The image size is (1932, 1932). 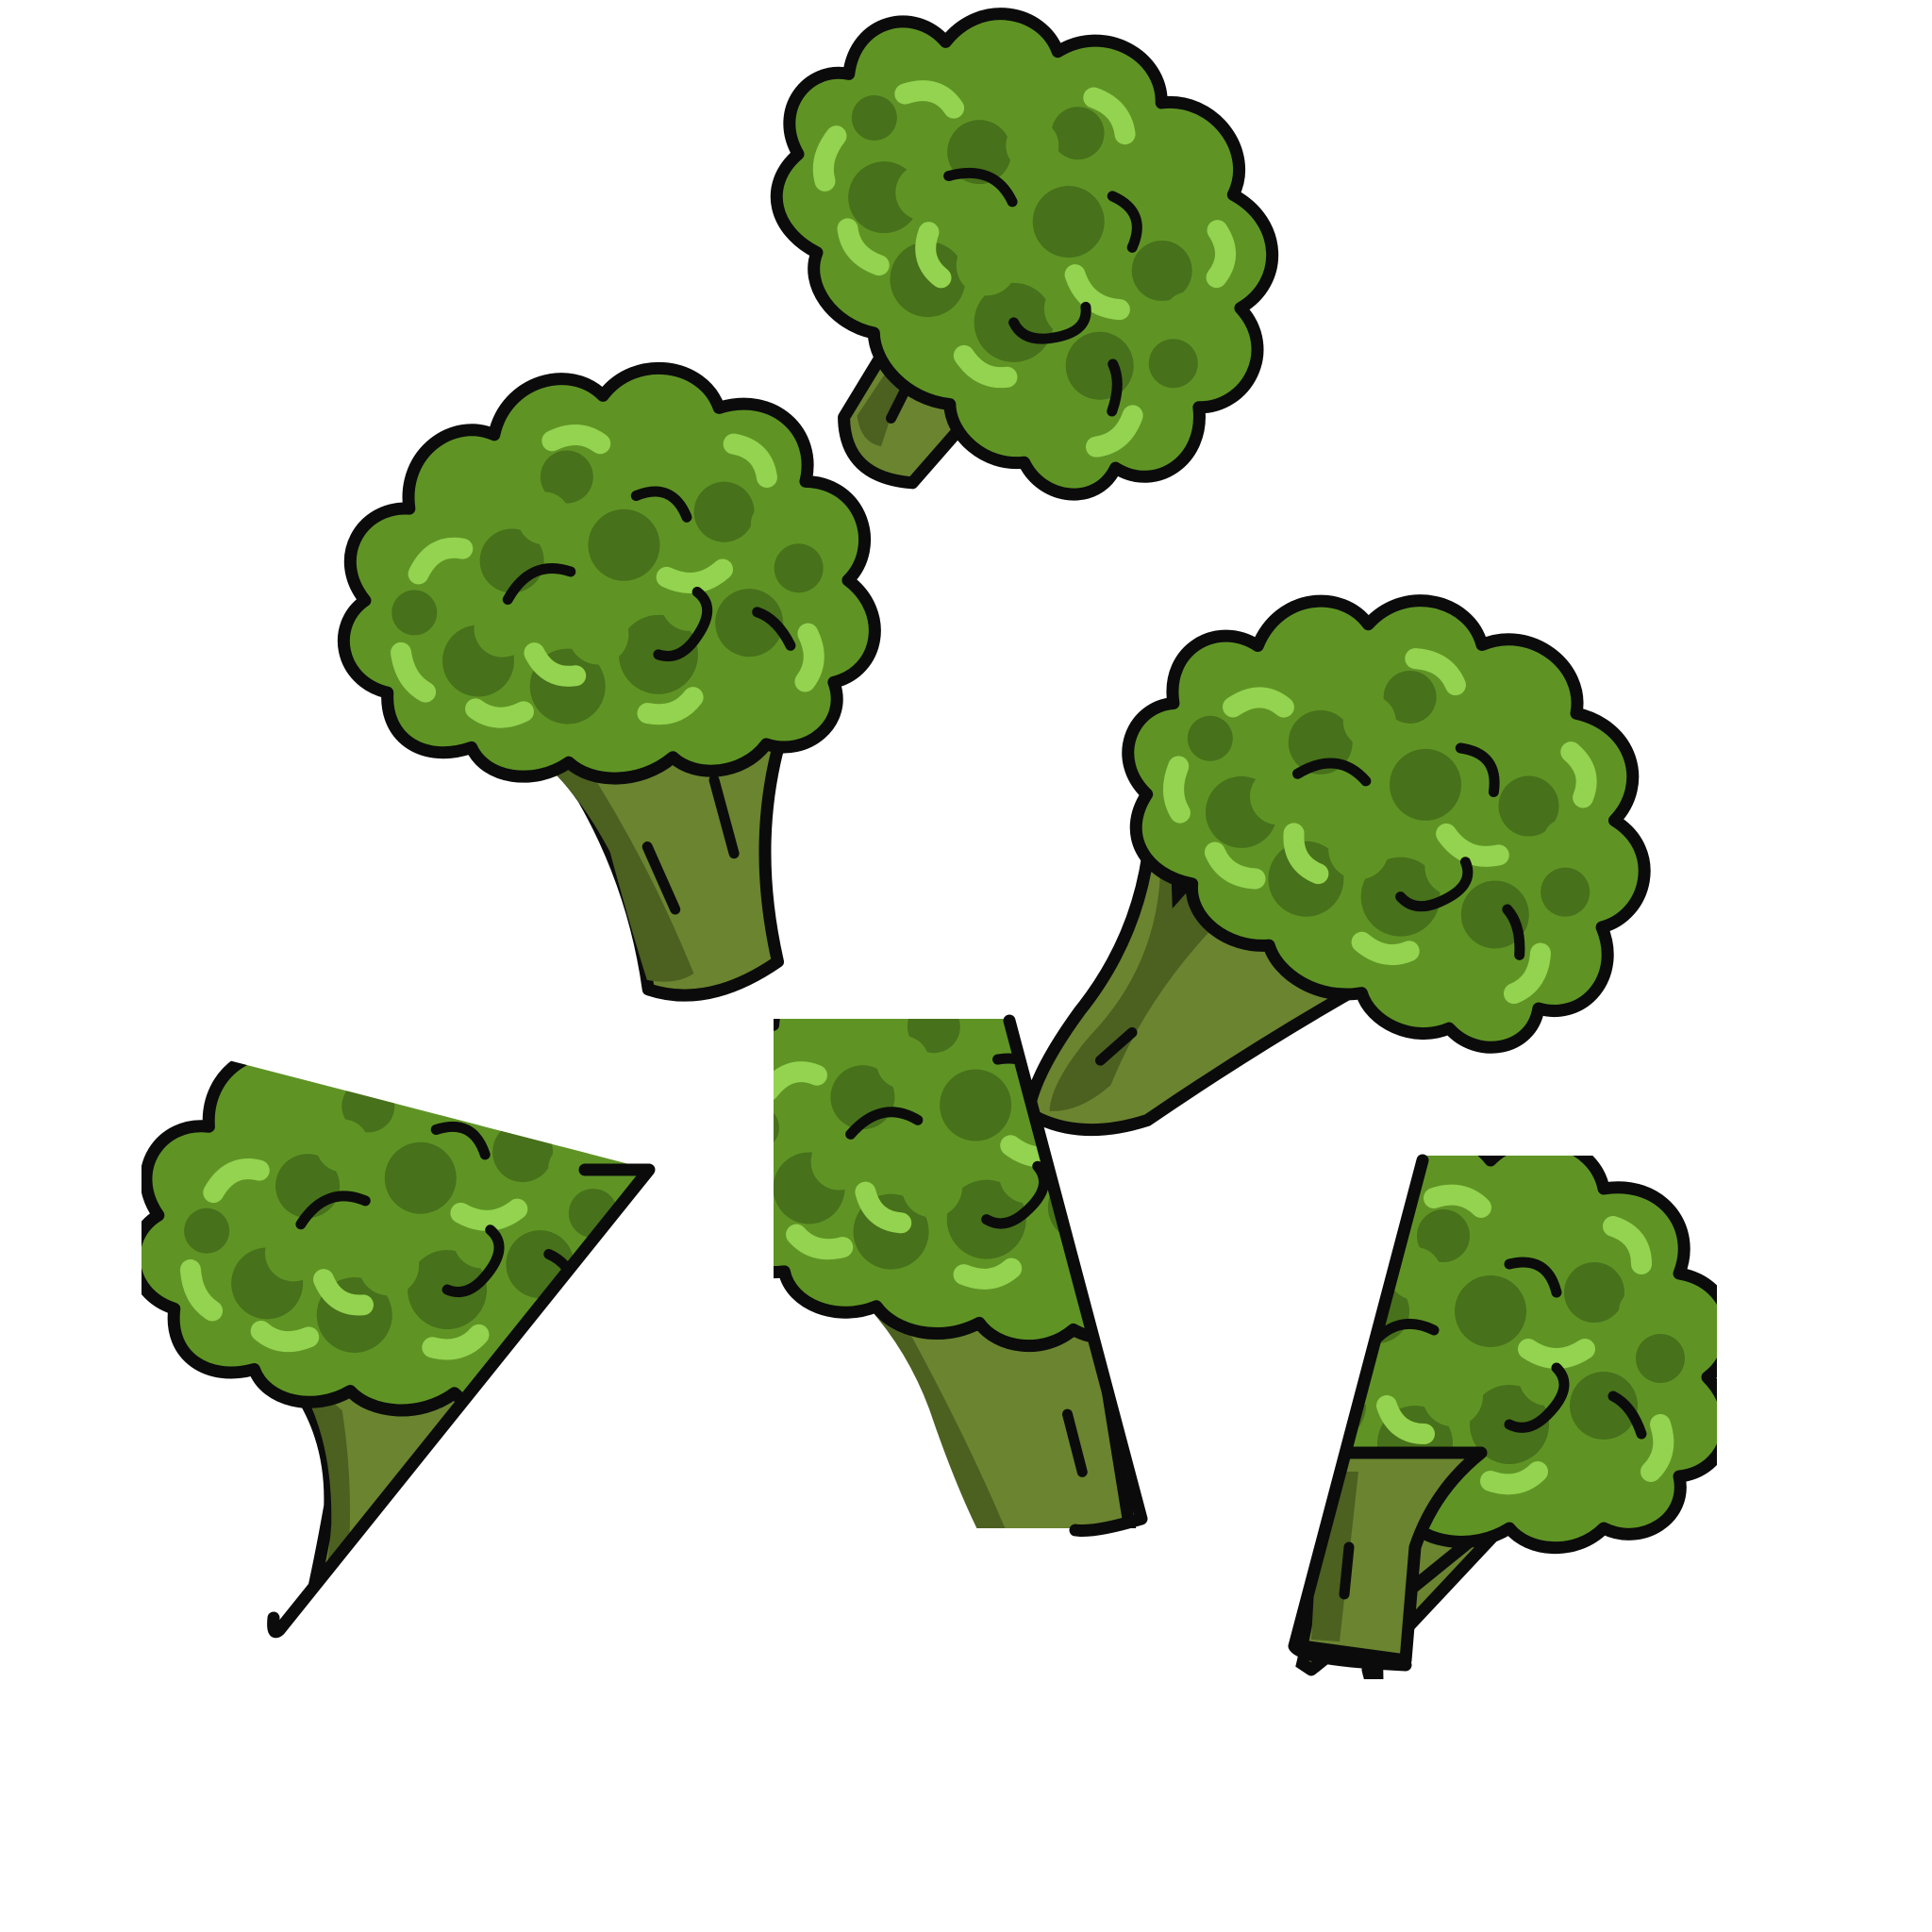 I want to click on broccoli-floret-middle-right, so click(x=1367, y=826).